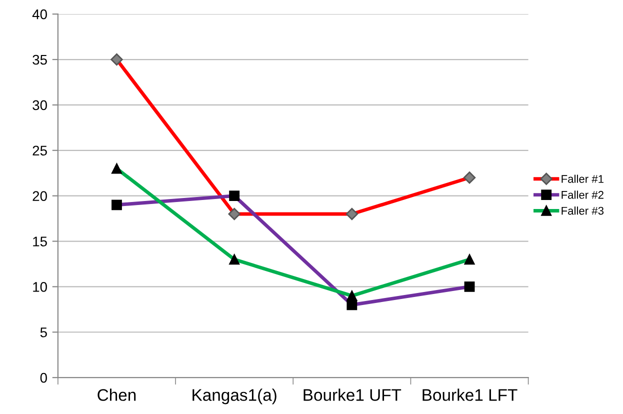 This screenshot has height=414, width=623. Describe the element at coordinates (40, 241) in the screenshot. I see `y-tick-label: 15` at that location.